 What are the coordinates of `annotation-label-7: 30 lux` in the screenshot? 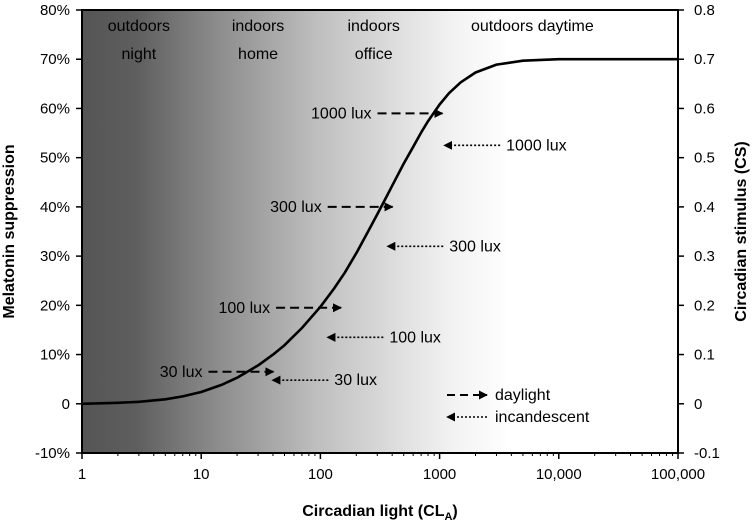 It's located at (355, 380).